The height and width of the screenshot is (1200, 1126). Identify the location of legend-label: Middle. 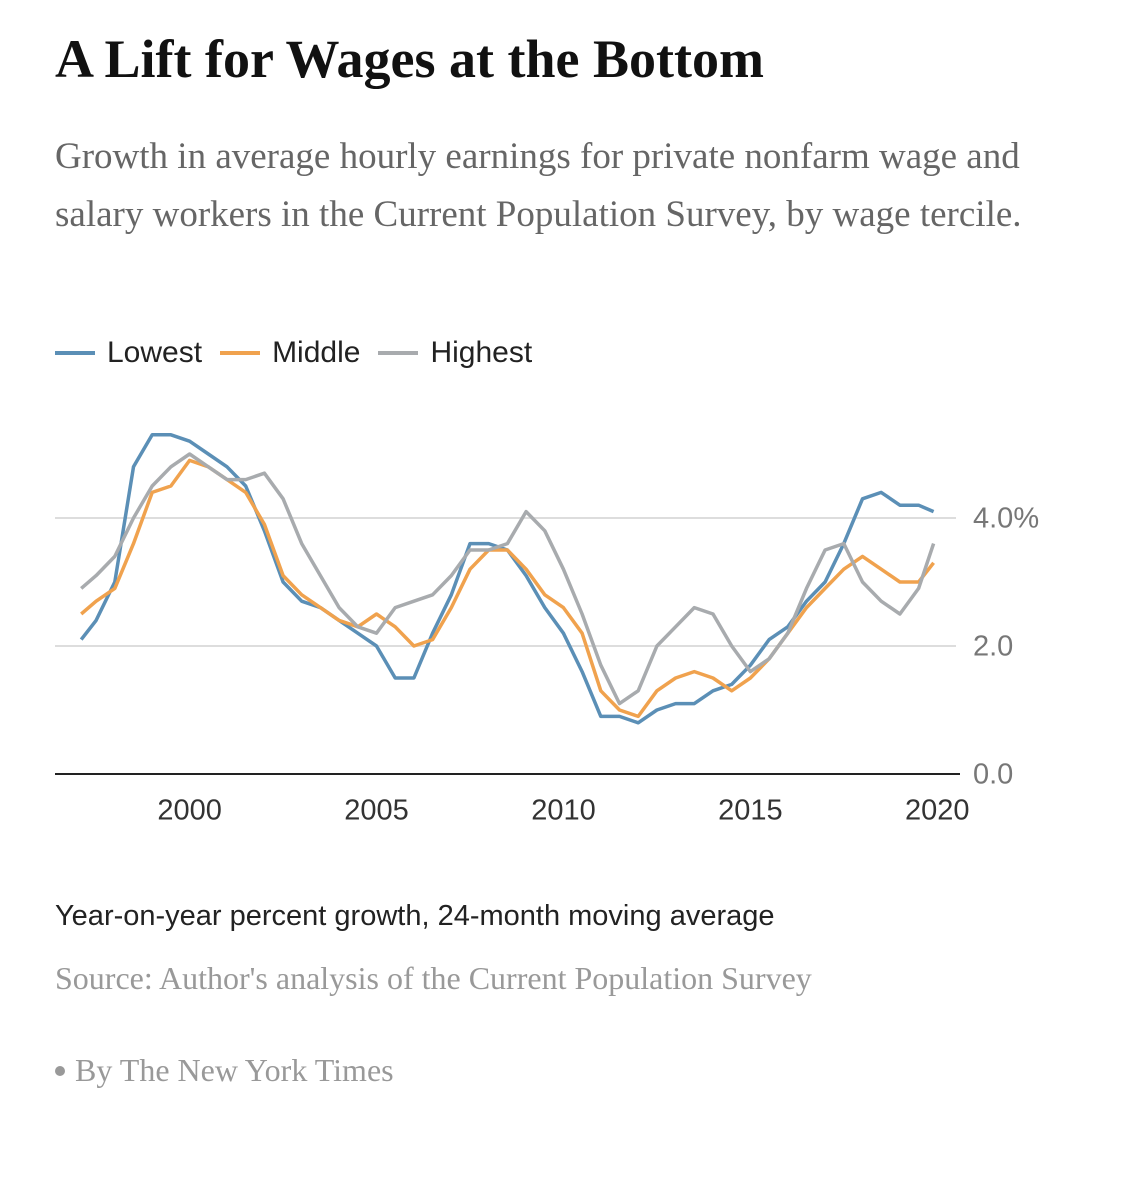
(316, 352).